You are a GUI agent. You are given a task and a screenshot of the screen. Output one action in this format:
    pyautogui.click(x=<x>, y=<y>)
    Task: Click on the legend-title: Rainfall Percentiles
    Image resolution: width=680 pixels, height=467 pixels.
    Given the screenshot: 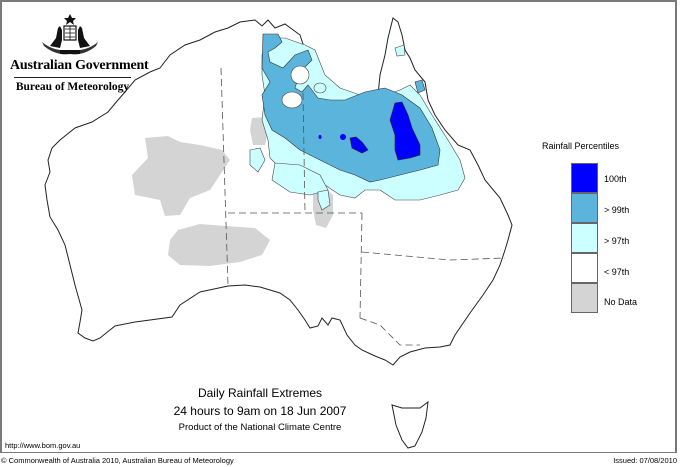 What is the action you would take?
    pyautogui.click(x=581, y=146)
    